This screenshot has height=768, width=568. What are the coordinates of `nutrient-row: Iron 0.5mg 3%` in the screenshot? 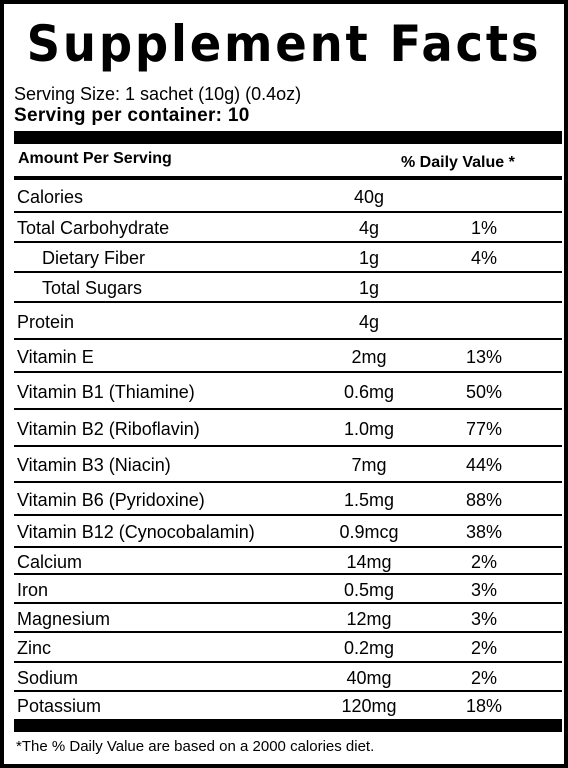 It's located at (288, 589).